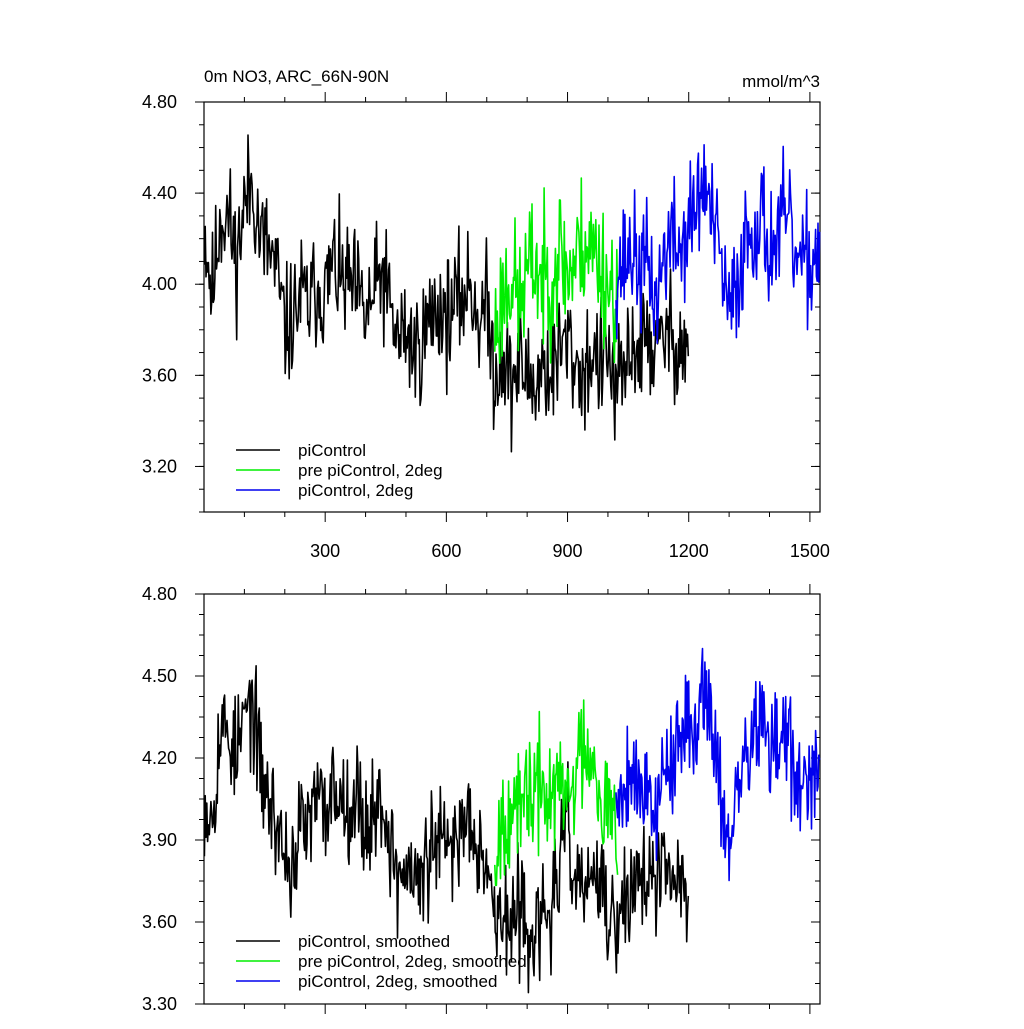  What do you see at coordinates (159, 1004) in the screenshot?
I see `y-tick-label: 3.30` at bounding box center [159, 1004].